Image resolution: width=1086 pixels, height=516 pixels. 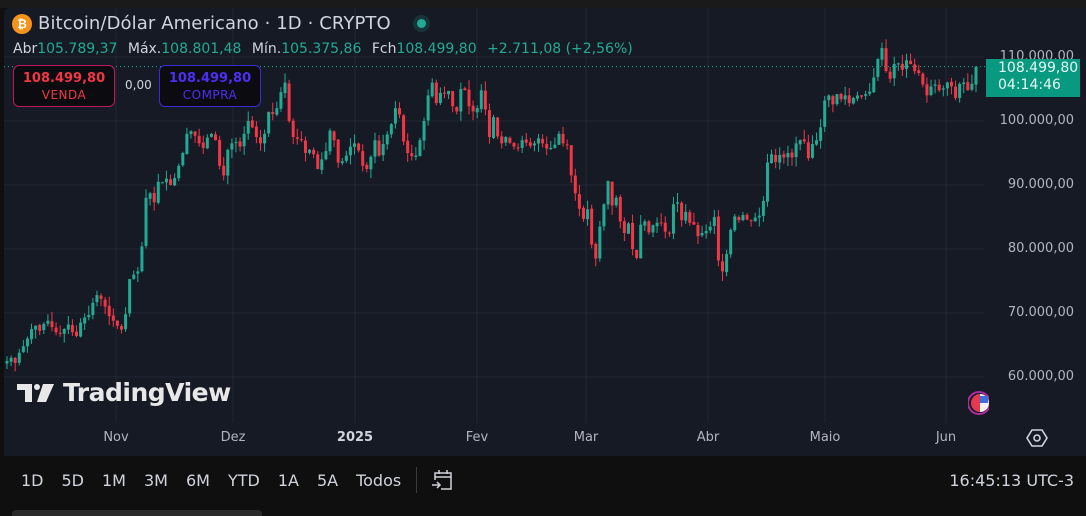 I want to click on time-axis-label: Dez, so click(x=233, y=437).